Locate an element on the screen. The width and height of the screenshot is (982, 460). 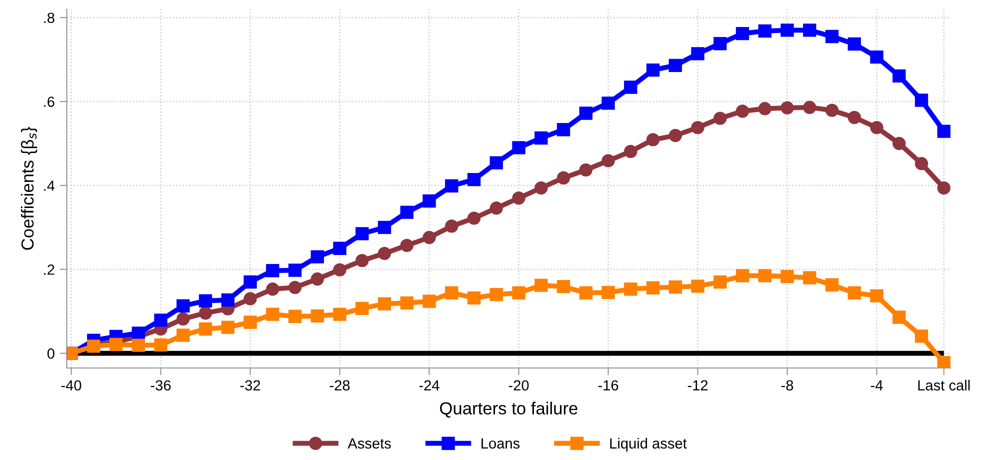
x-tick-label: -36 is located at coordinates (160, 385).